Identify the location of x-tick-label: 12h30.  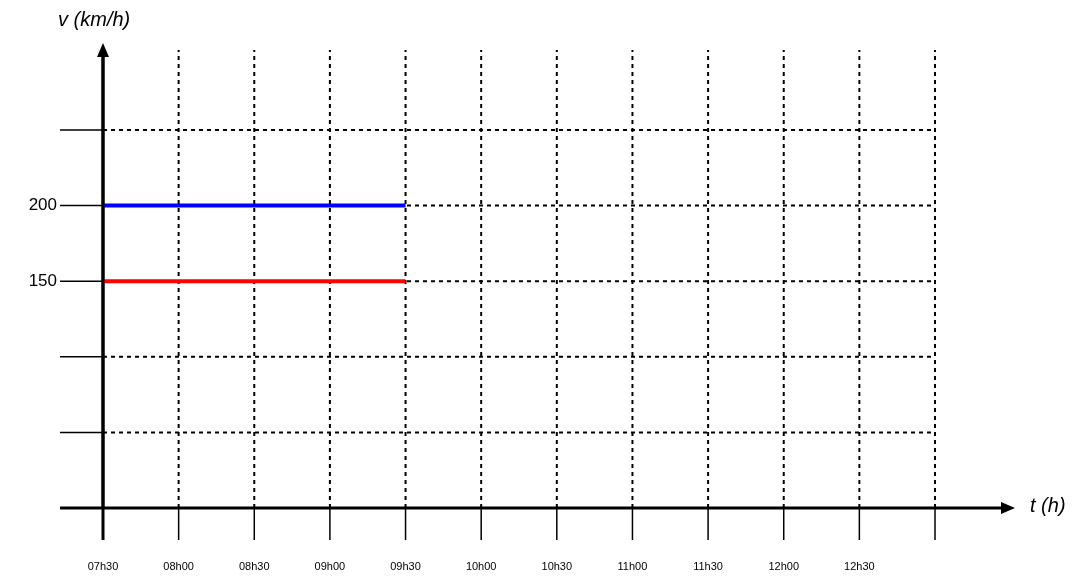
(859, 565).